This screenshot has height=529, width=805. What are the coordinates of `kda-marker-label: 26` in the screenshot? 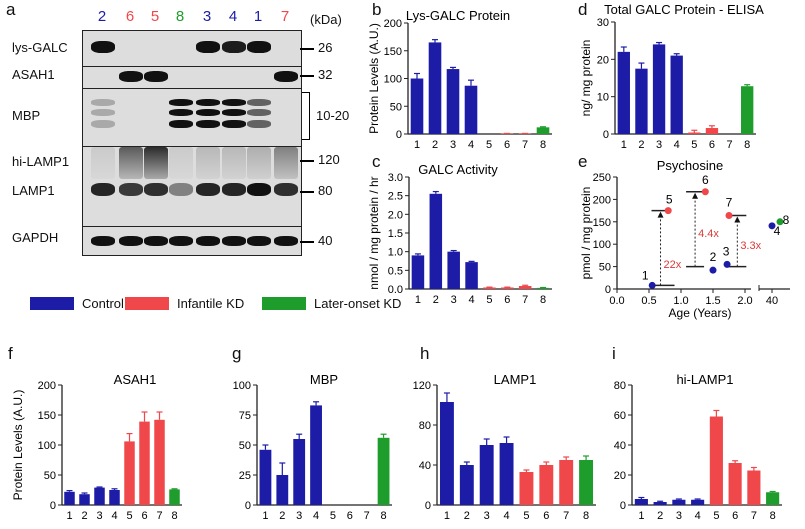 It's located at (325, 47).